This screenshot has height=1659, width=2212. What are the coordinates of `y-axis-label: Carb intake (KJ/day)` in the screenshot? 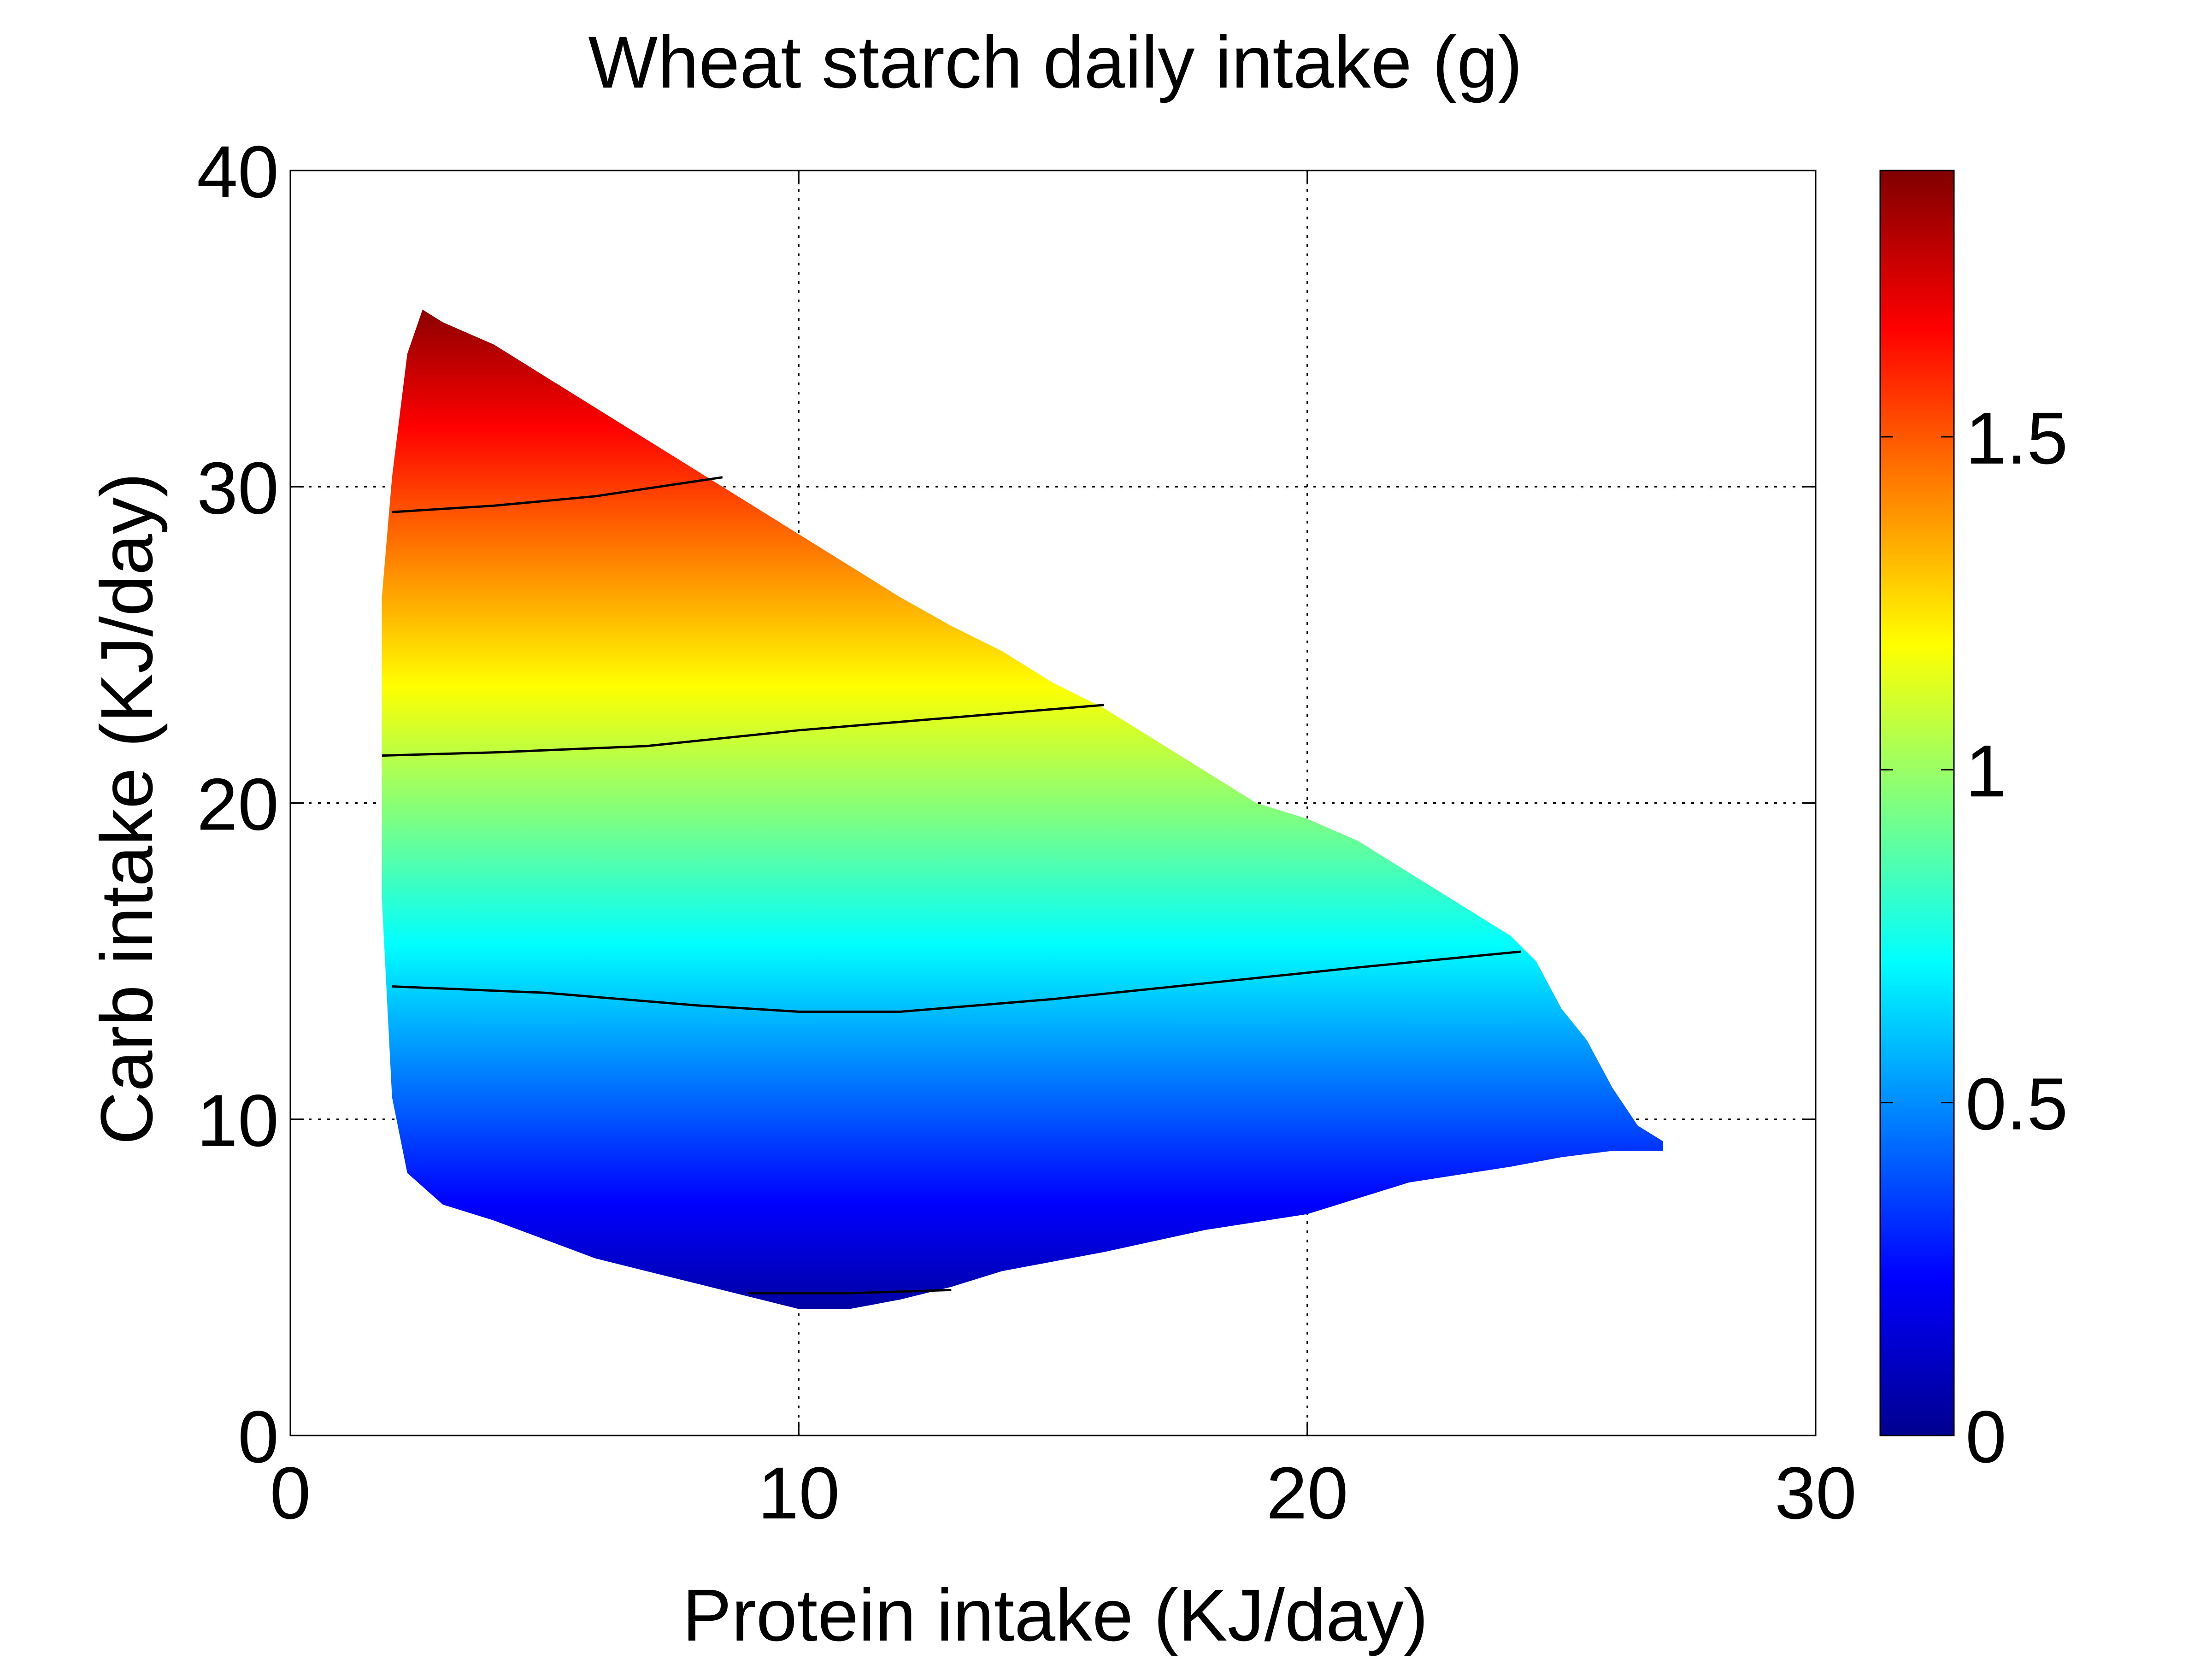 It's located at (126, 809).